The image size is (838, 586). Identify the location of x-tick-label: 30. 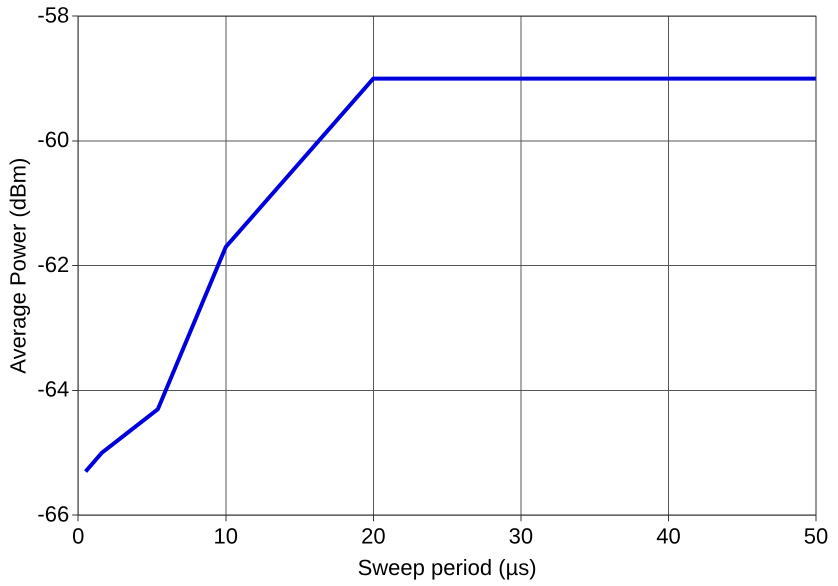
(521, 535).